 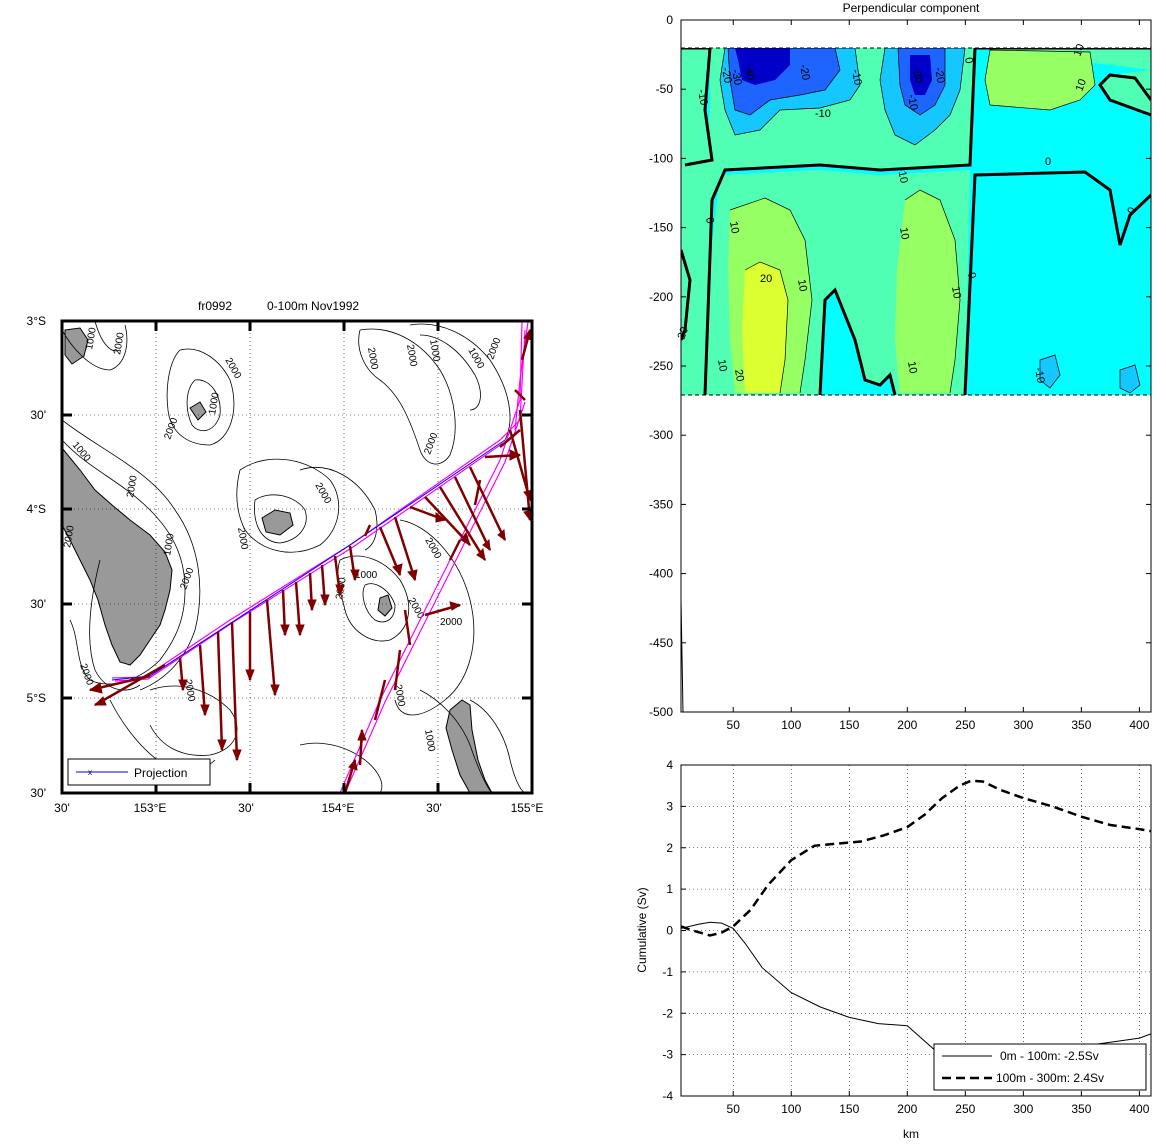 I want to click on x-tick-label: 100, so click(x=791, y=725).